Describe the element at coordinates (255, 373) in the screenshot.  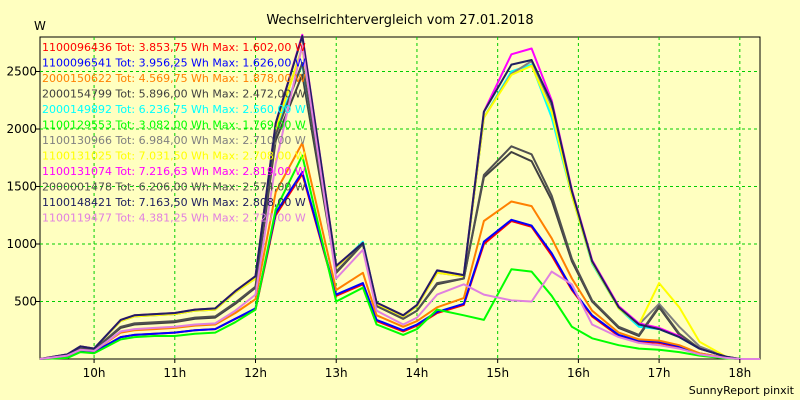
I see `x-tick-label: 12h` at that location.